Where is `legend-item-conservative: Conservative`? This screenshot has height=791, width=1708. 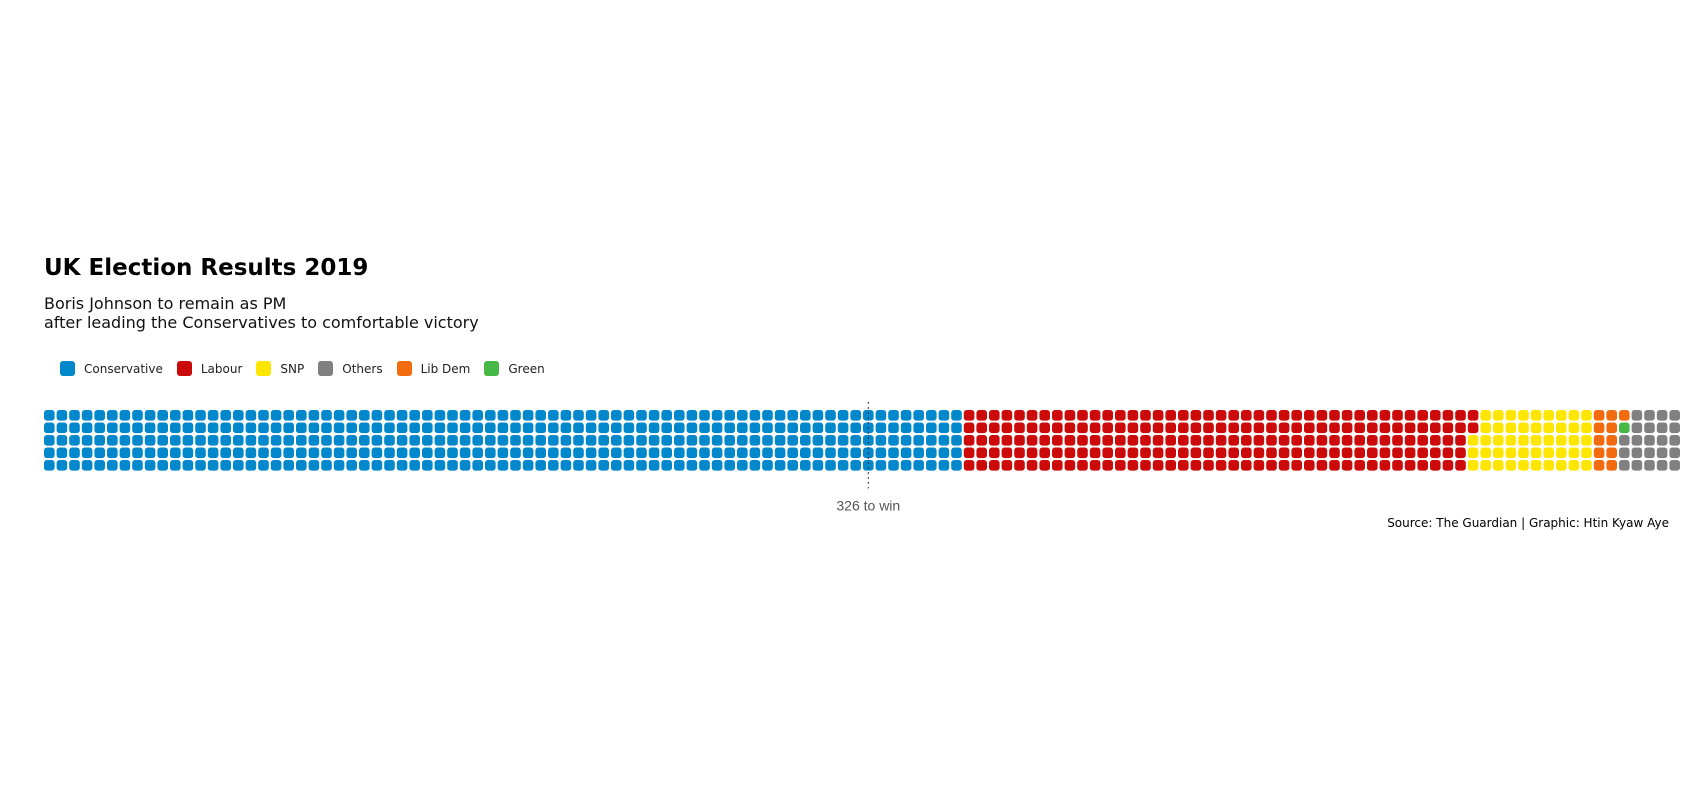 legend-item-conservative: Conservative is located at coordinates (111, 368).